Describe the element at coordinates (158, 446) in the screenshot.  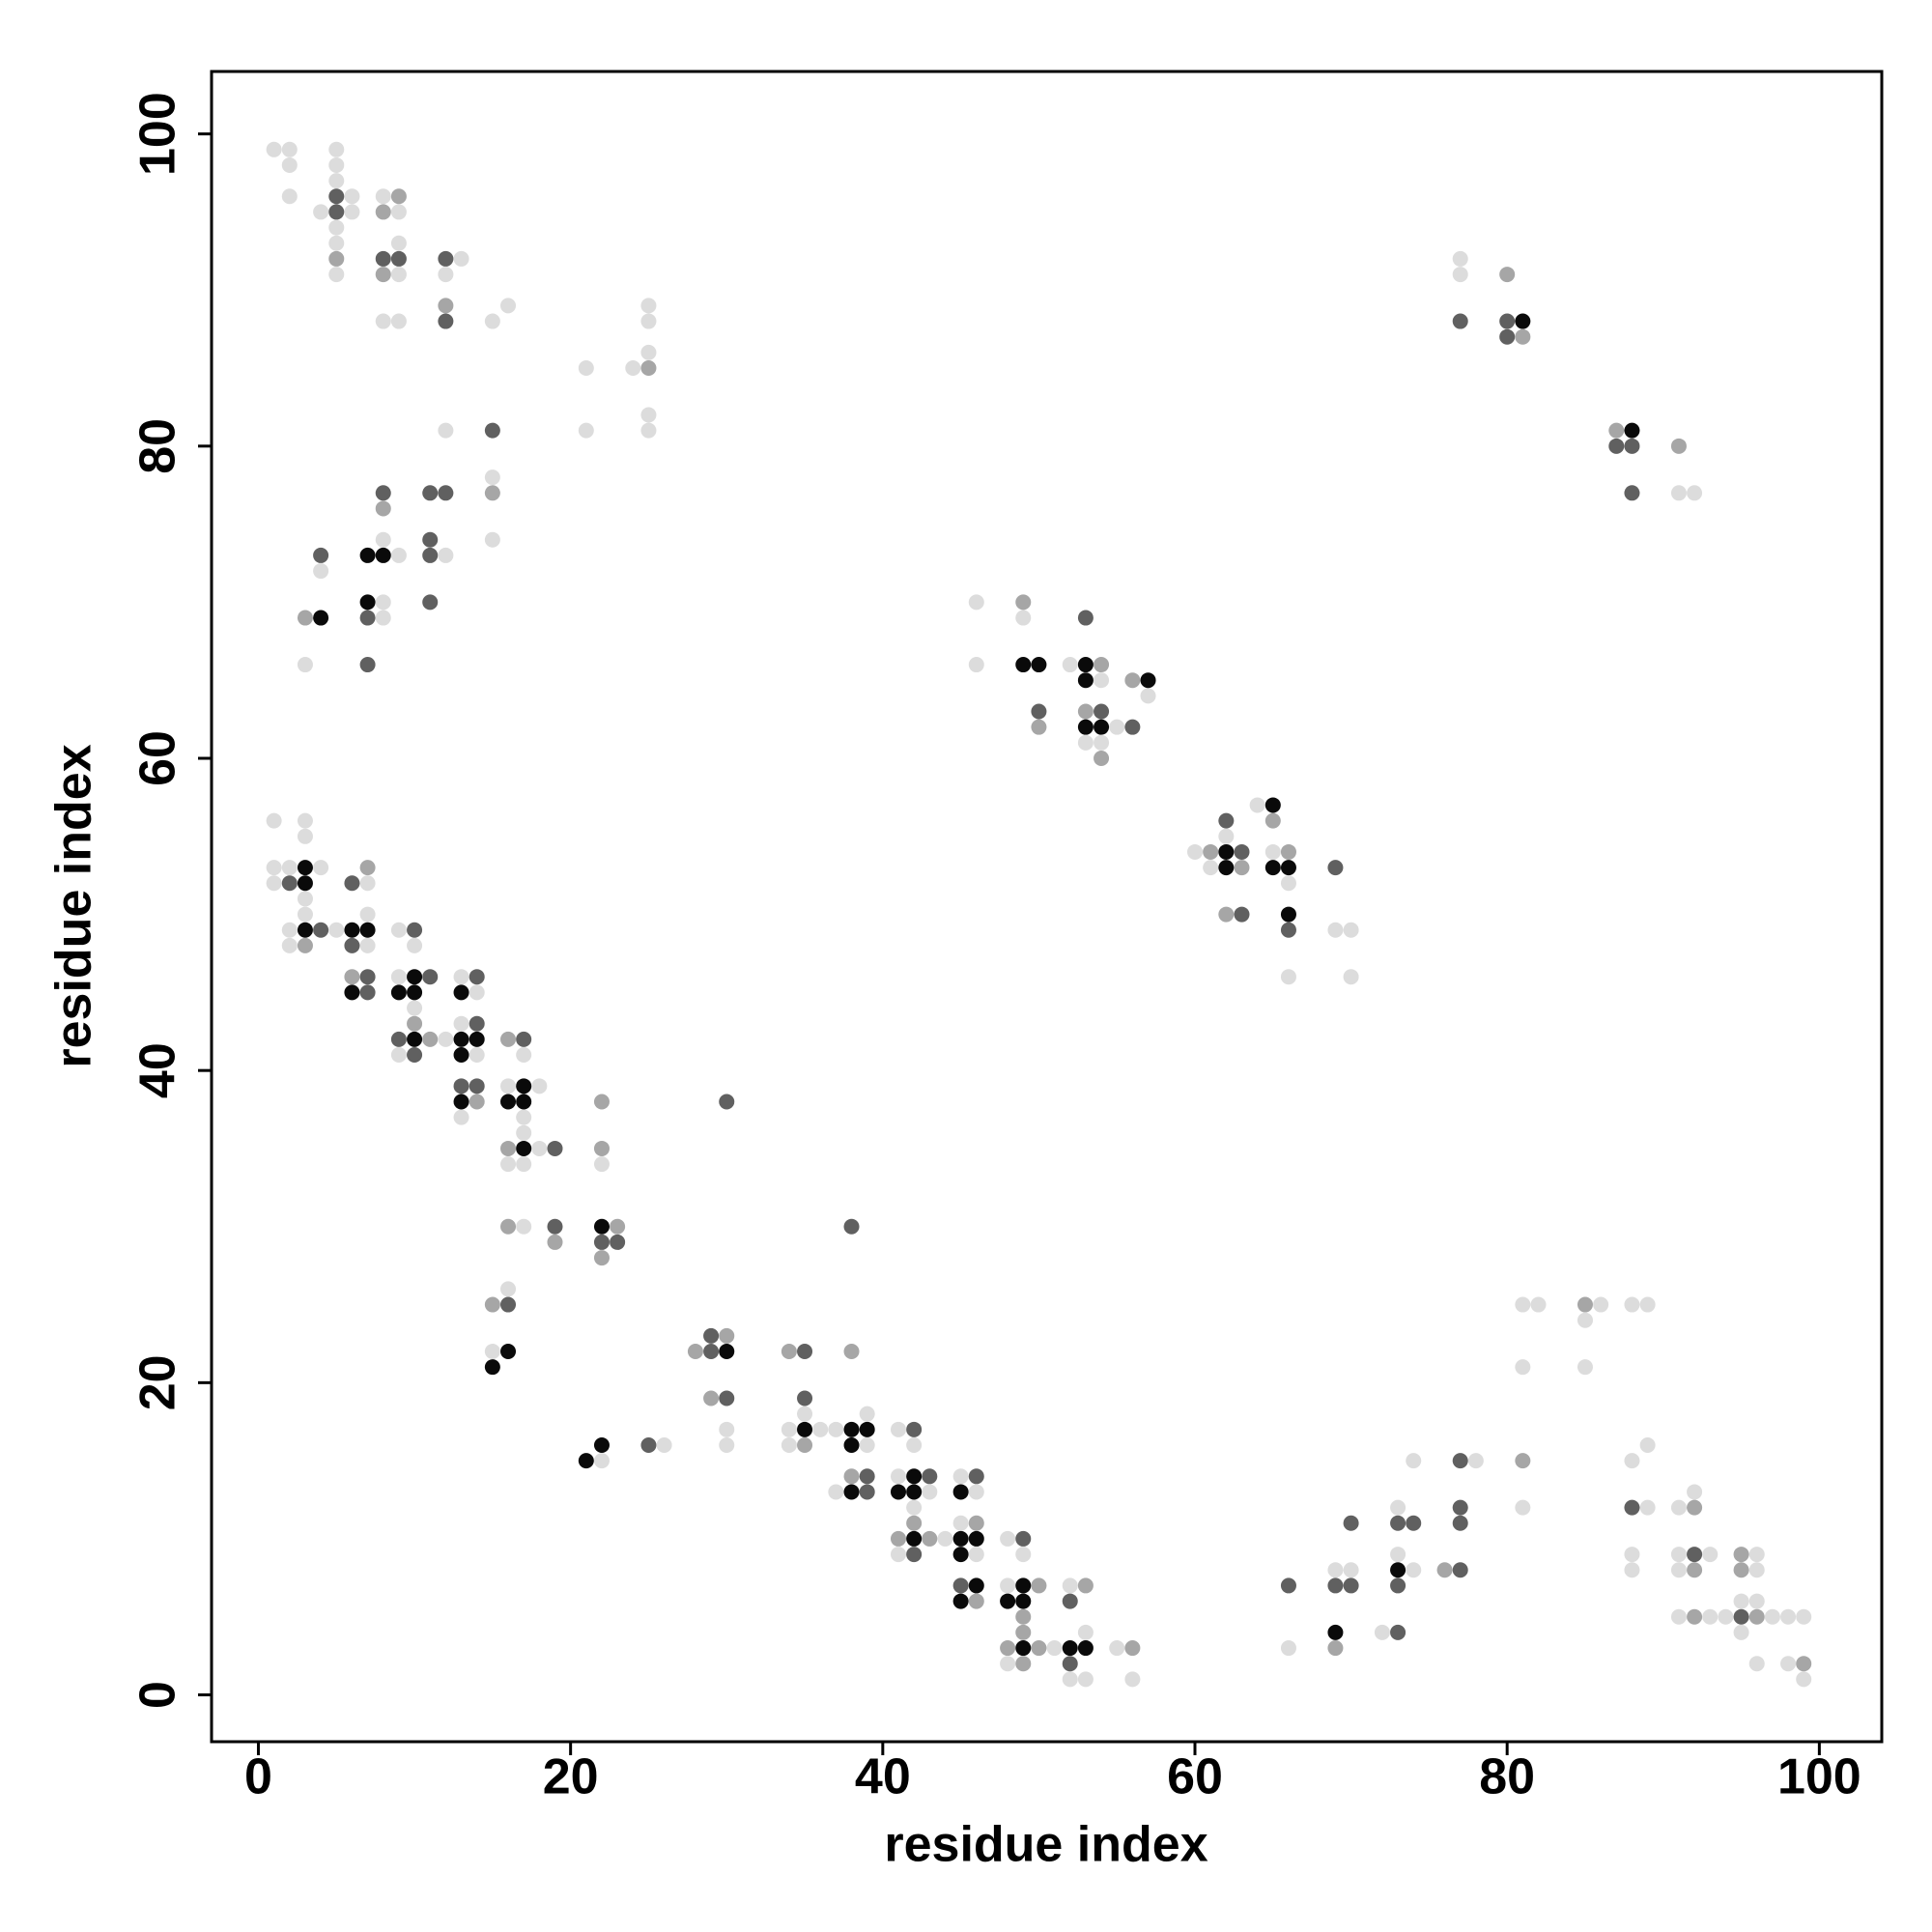
I see `y-tick-label: 80` at that location.